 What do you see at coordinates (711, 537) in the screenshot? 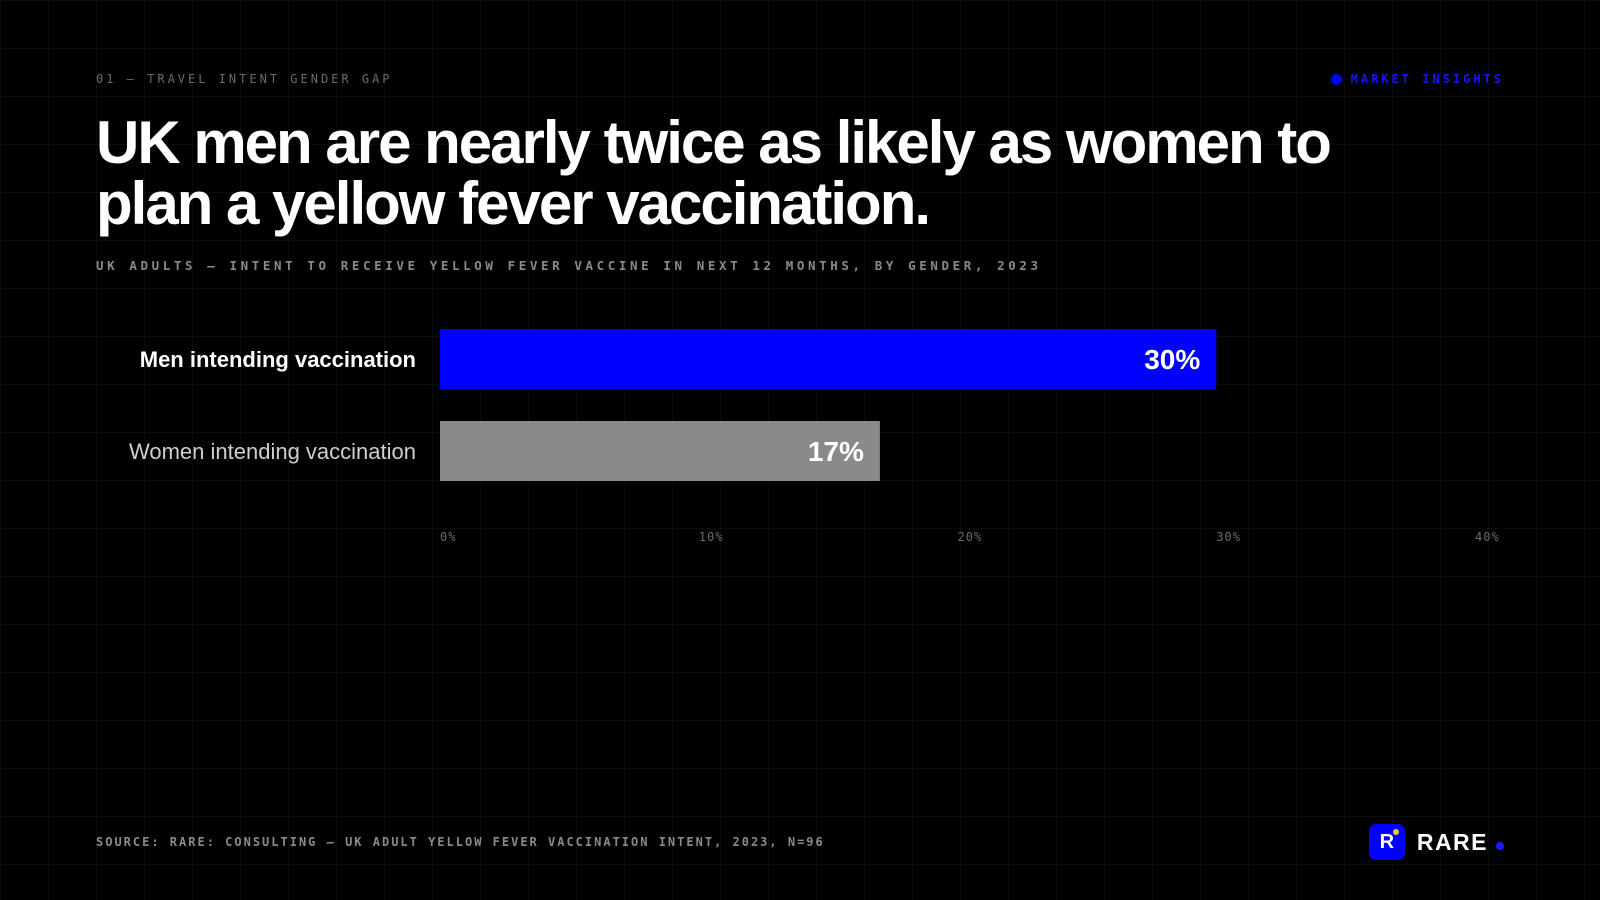
I see `x-tick-label: 10%` at bounding box center [711, 537].